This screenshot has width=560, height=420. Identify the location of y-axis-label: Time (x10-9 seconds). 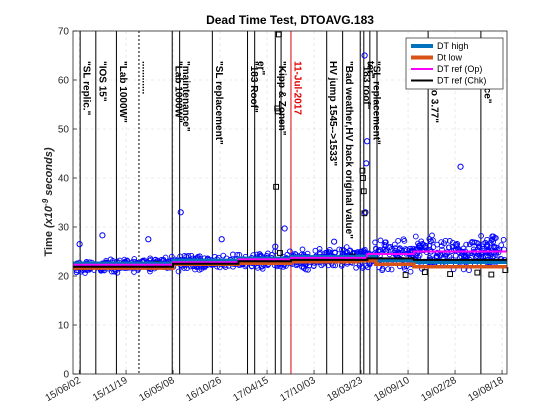
(48, 201).